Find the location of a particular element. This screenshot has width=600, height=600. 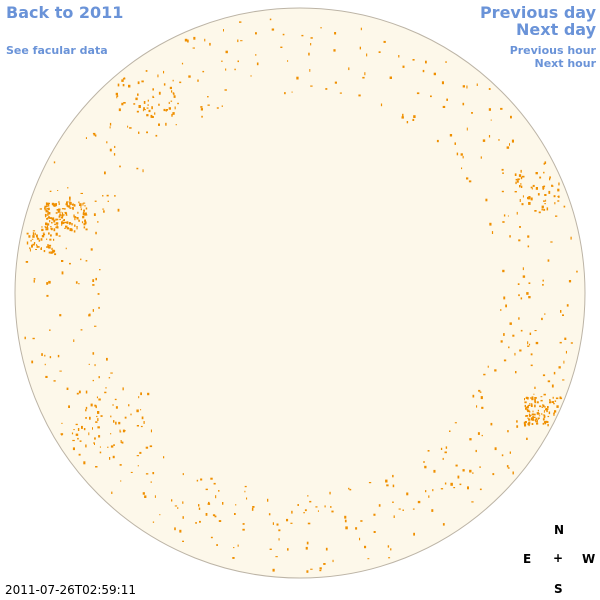

previous-day-link: Previous day is located at coordinates (537, 12).